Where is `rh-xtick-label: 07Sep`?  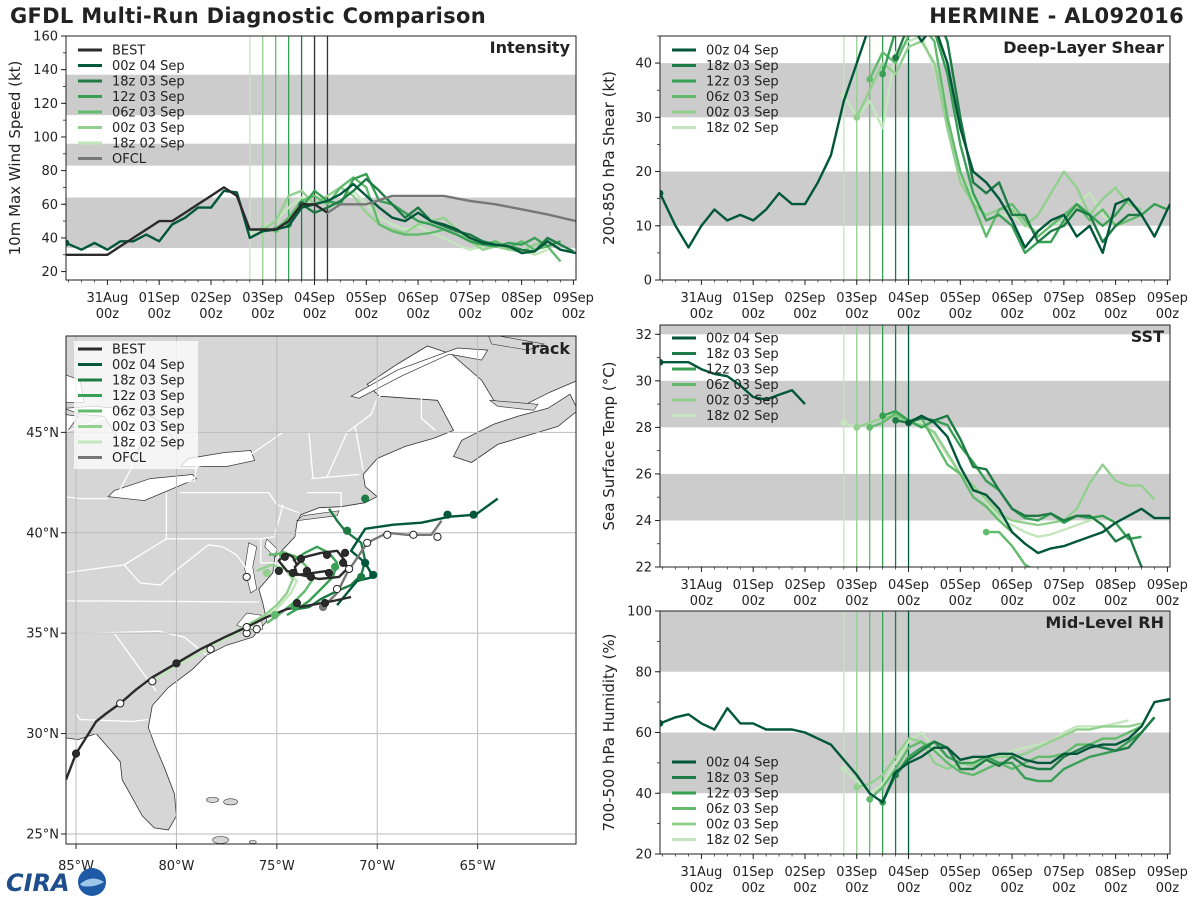 rh-xtick-label: 07Sep is located at coordinates (1063, 872).